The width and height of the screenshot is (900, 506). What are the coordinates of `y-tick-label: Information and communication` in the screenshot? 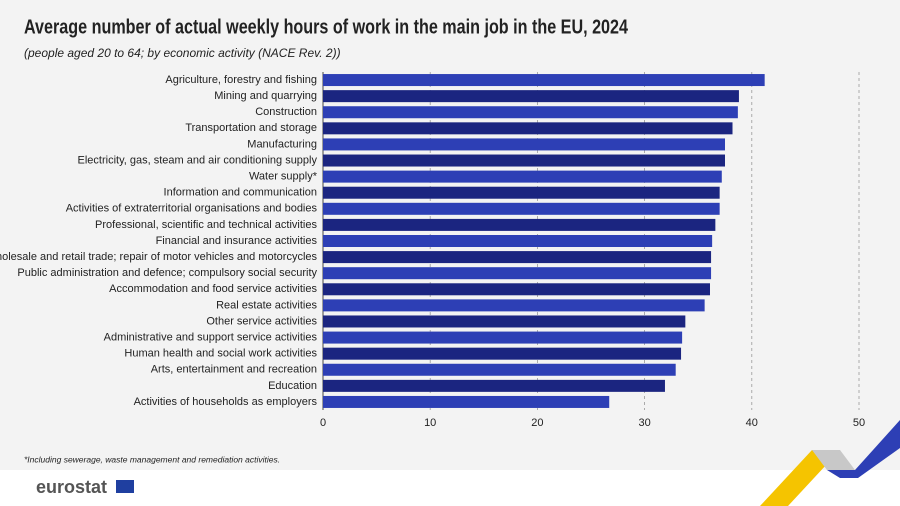 It's located at (240, 193).